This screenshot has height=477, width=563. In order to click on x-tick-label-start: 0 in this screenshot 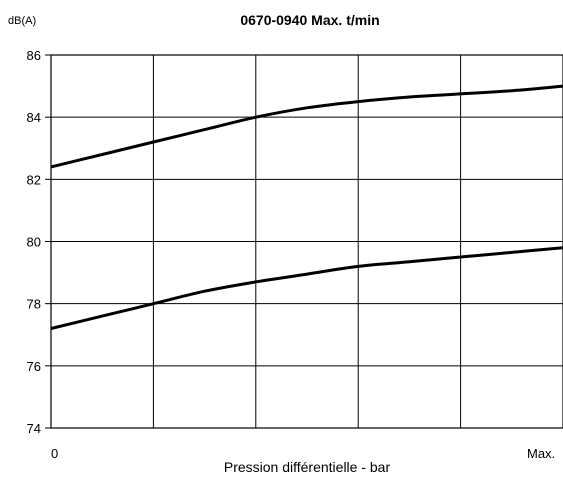, I will do `click(54, 453)`.